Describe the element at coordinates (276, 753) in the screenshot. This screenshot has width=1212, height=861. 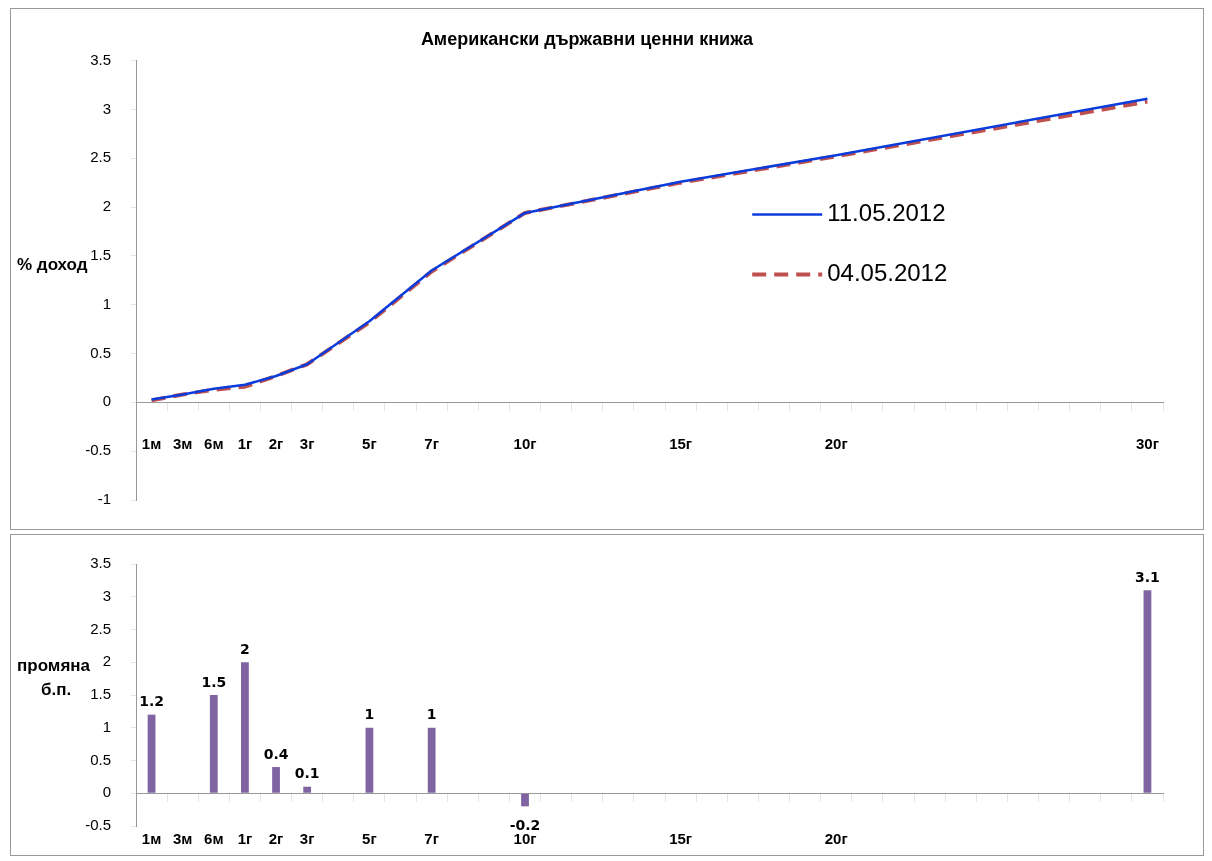
I see `data-label: 0.4` at that location.